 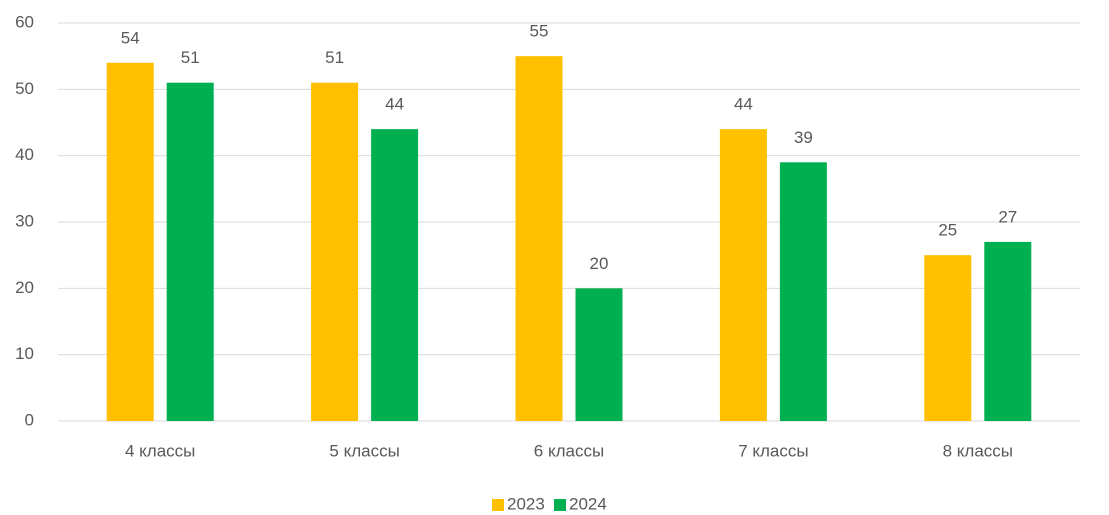 I want to click on y-tick-label: 40, so click(x=24, y=154).